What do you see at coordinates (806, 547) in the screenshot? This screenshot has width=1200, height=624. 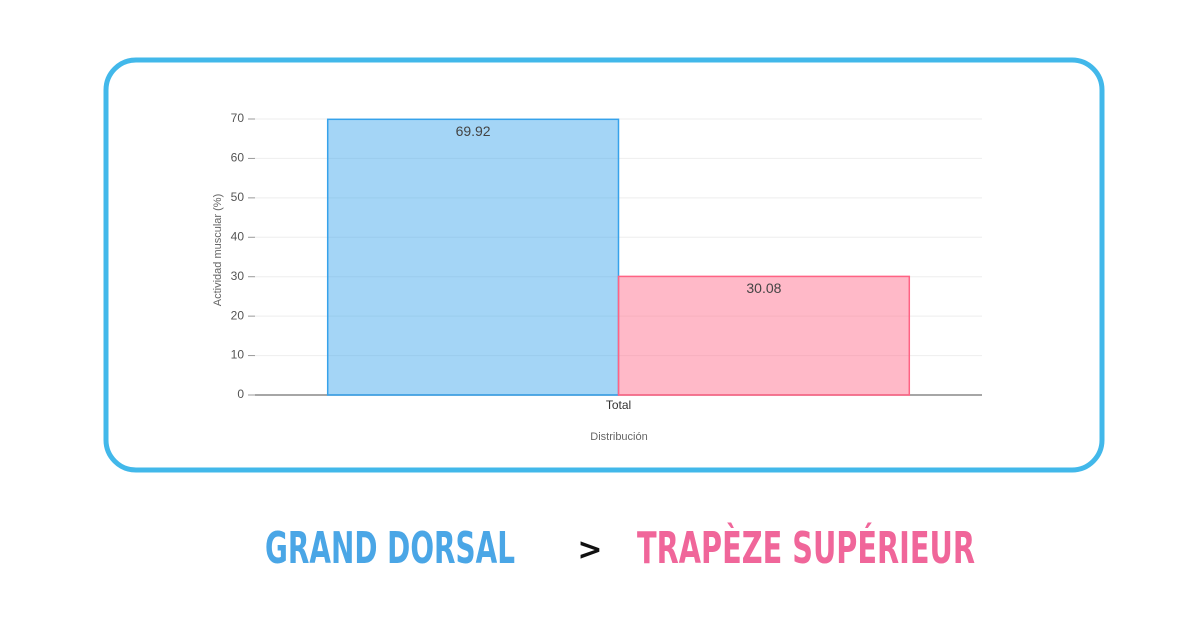 I see `caption-right: TRAPÈZE SUPÉRIEUR` at bounding box center [806, 547].